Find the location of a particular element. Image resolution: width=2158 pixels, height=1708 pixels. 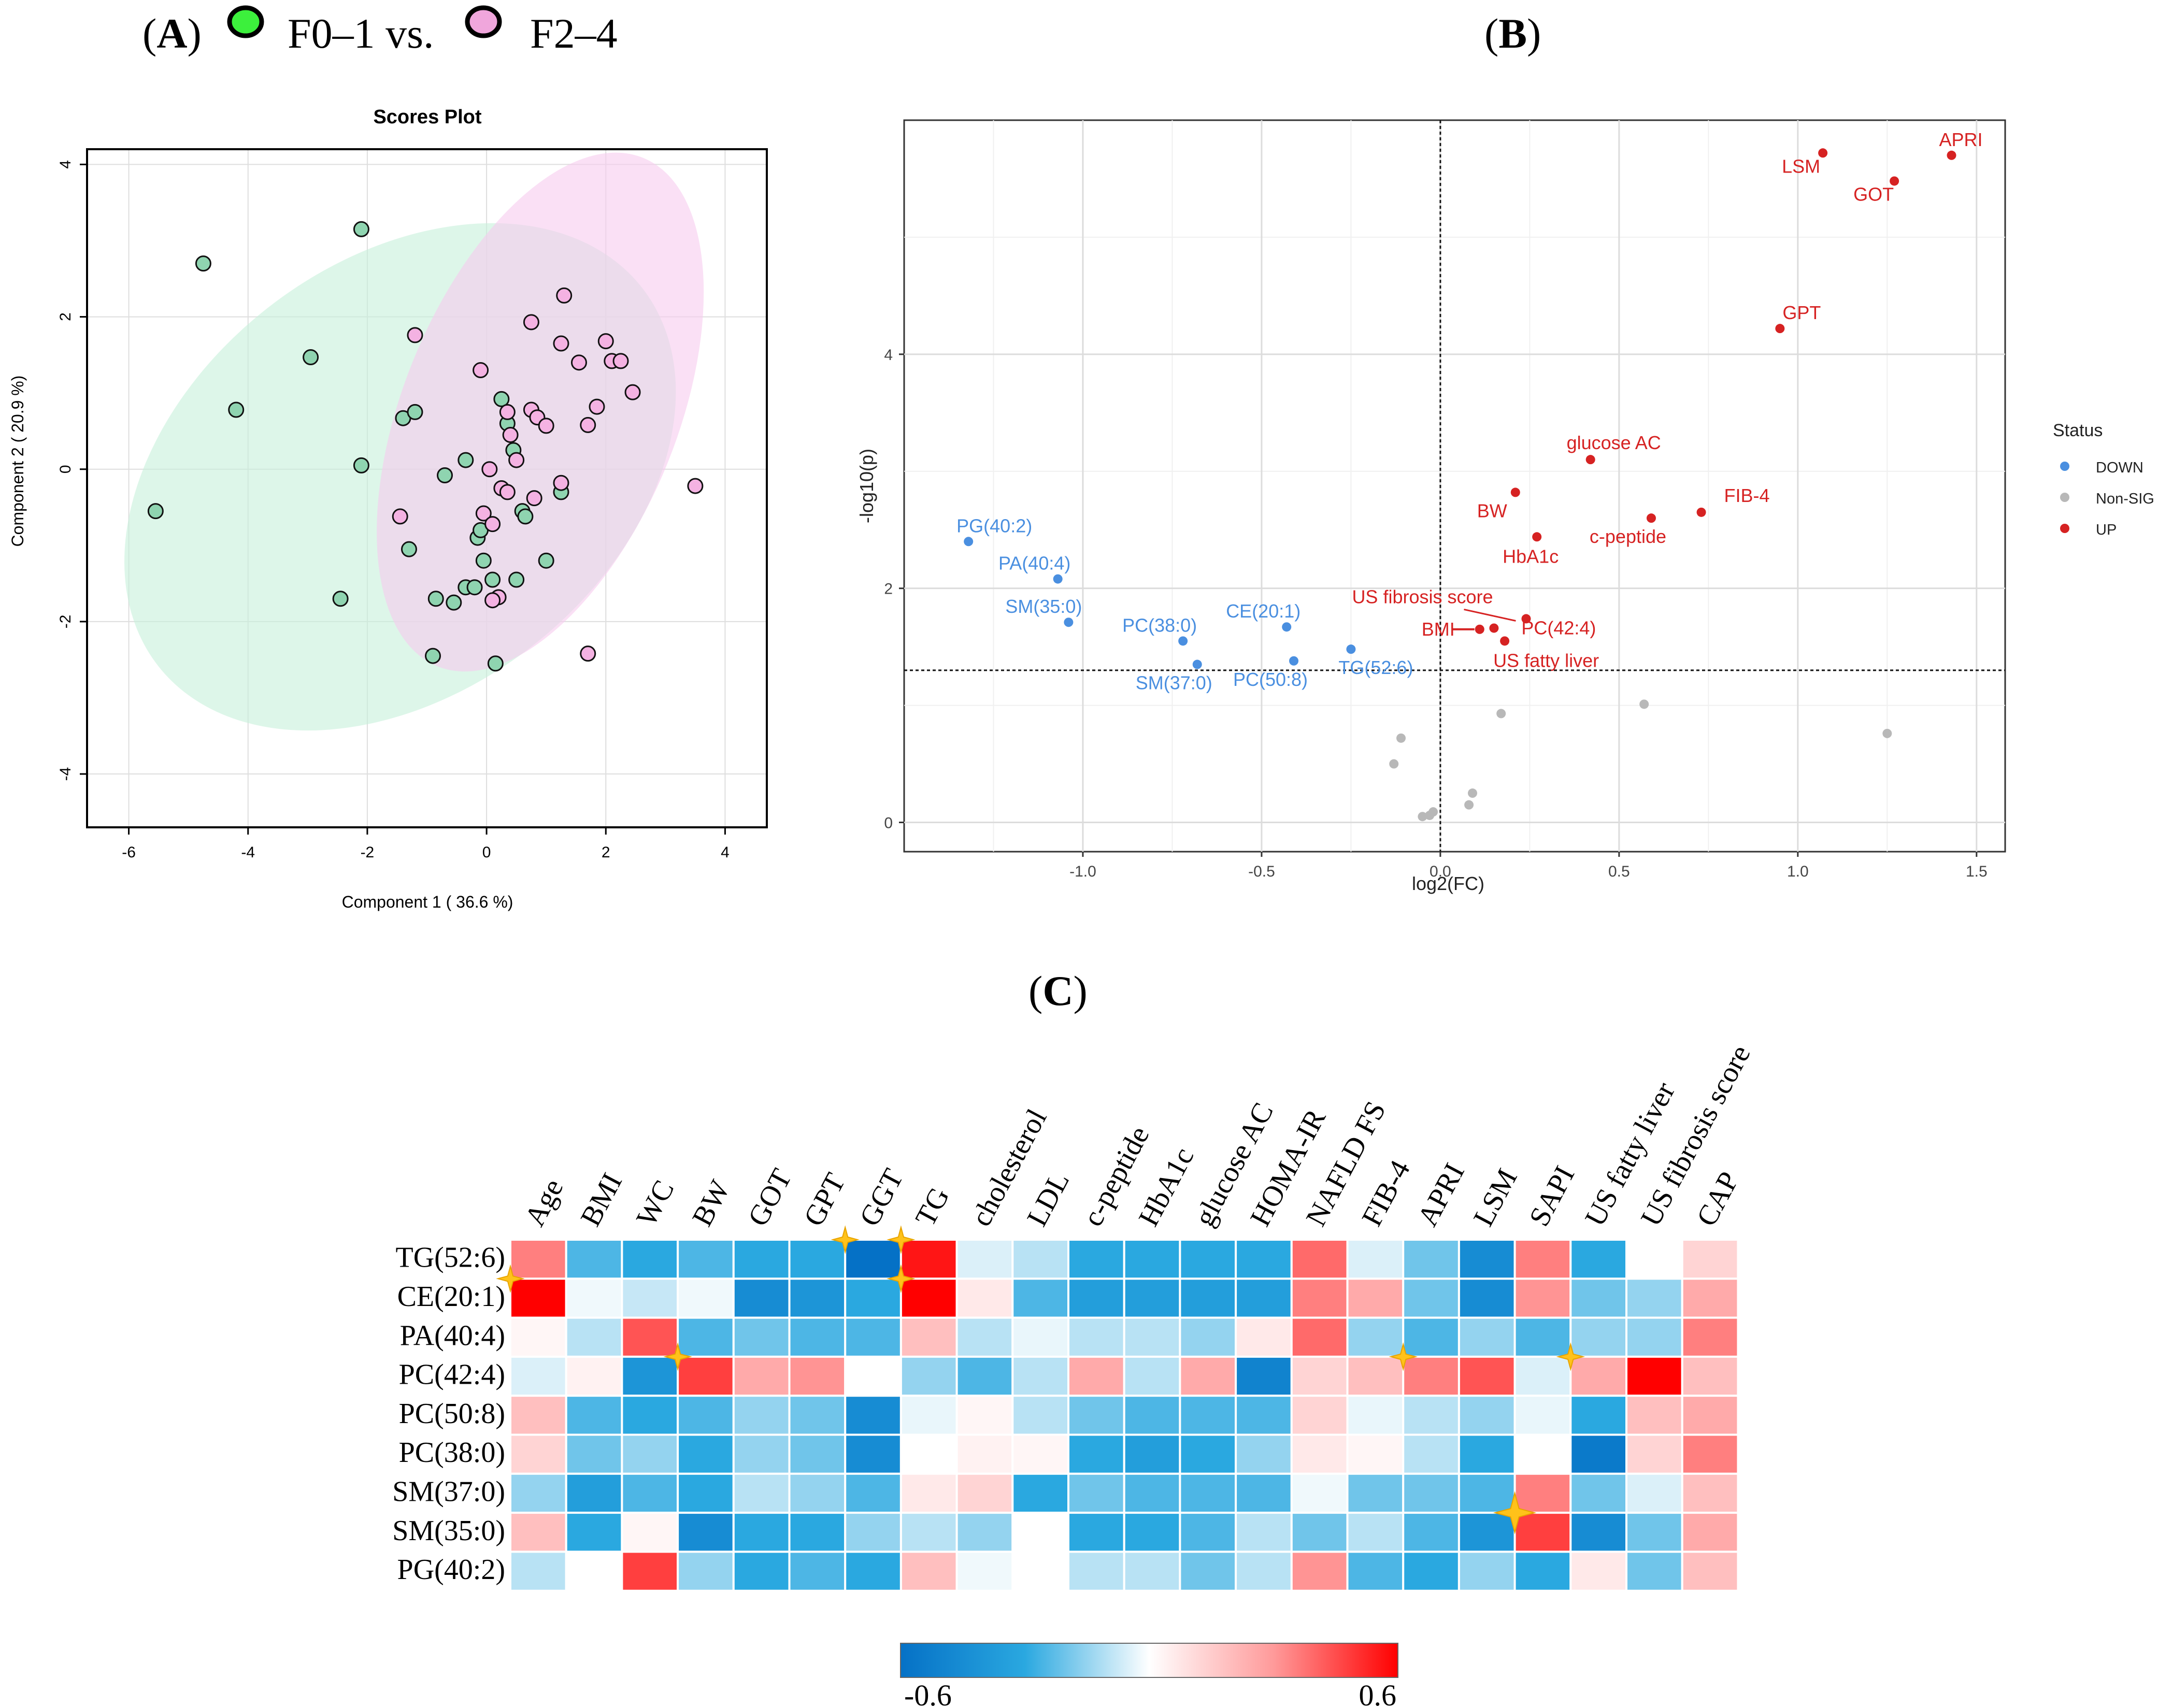

volcano-point-label: GOT is located at coordinates (1874, 194).